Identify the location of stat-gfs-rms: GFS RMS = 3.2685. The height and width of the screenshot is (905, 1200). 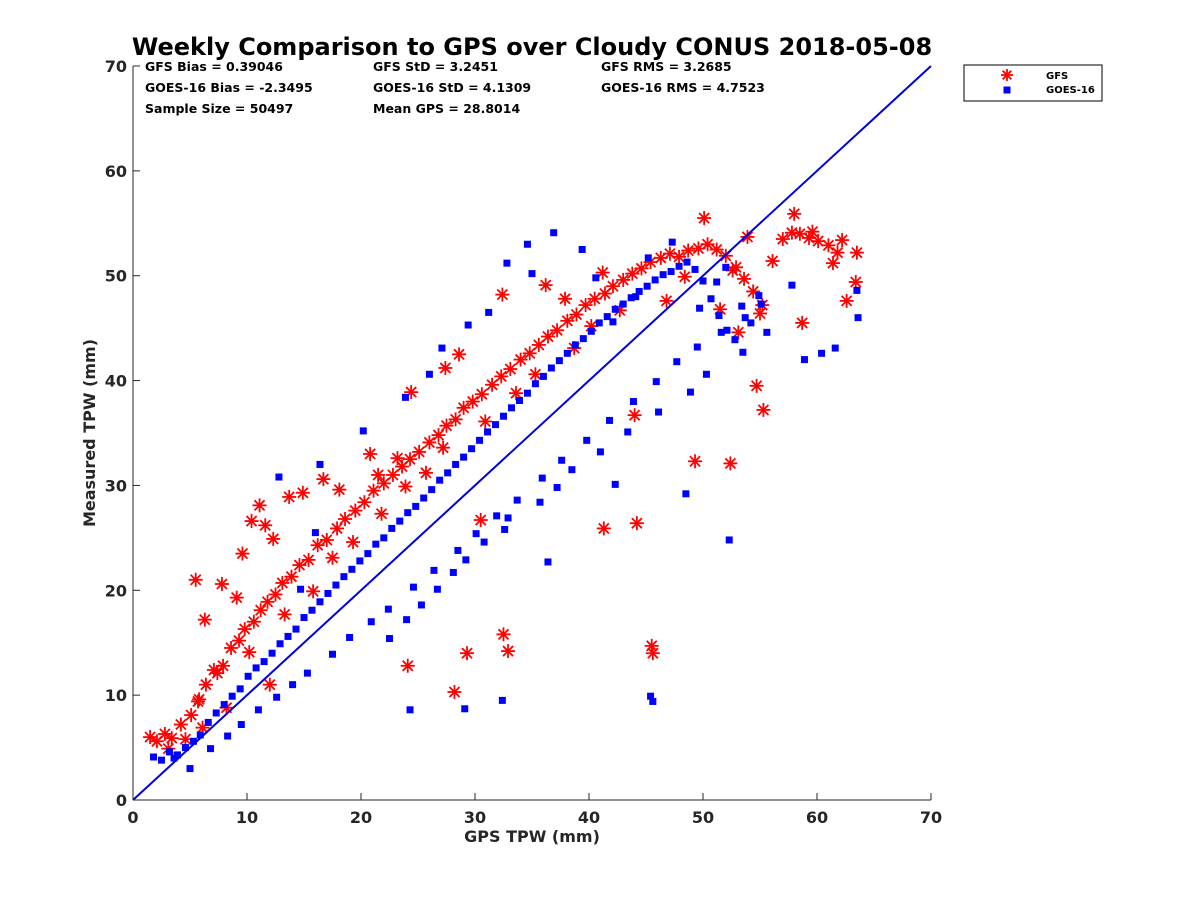
(666, 66).